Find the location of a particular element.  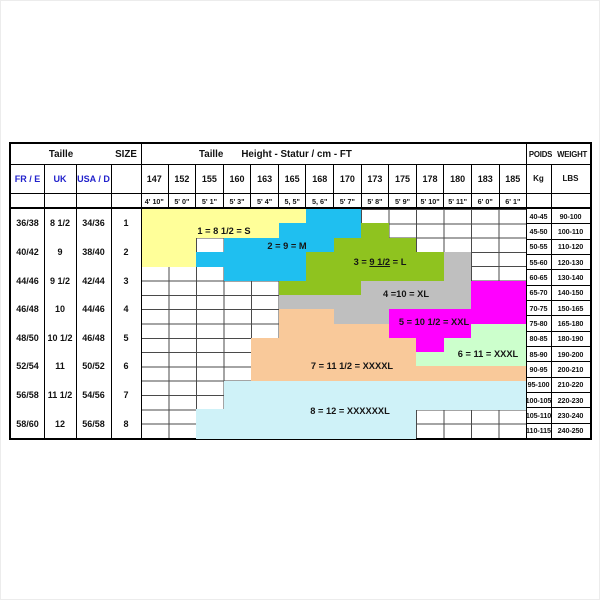

lbs-range-cell: 140-150 is located at coordinates (570, 293).